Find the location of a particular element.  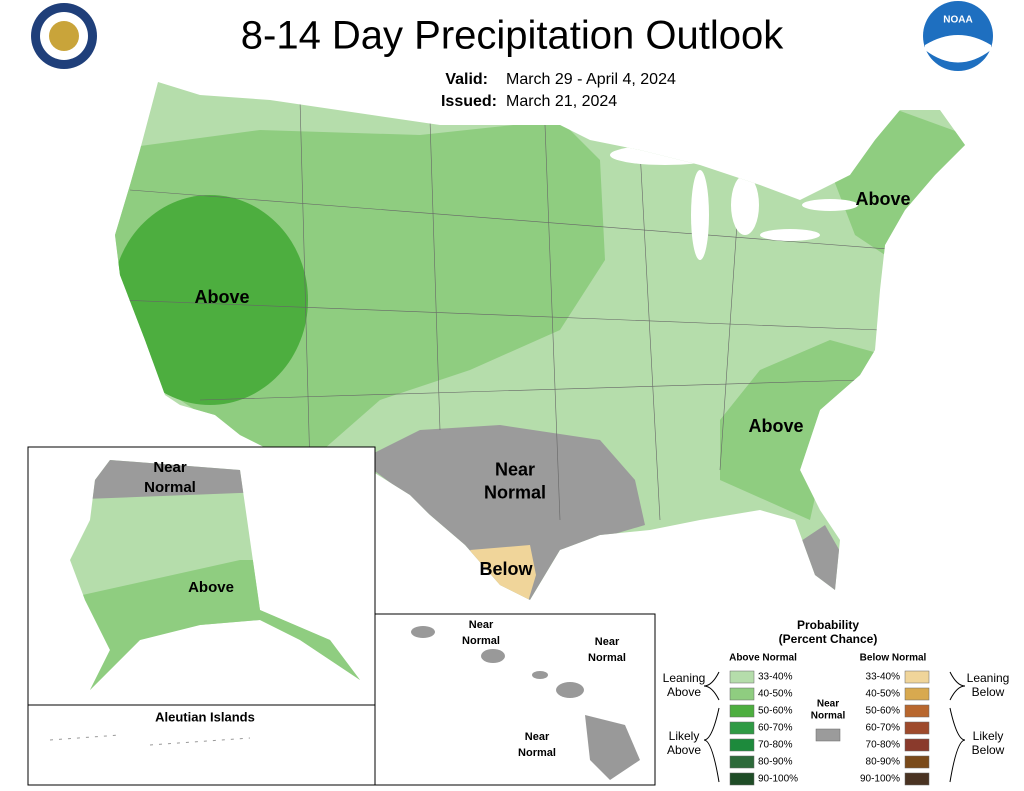

legend-header: Above Normal is located at coordinates (763, 658).